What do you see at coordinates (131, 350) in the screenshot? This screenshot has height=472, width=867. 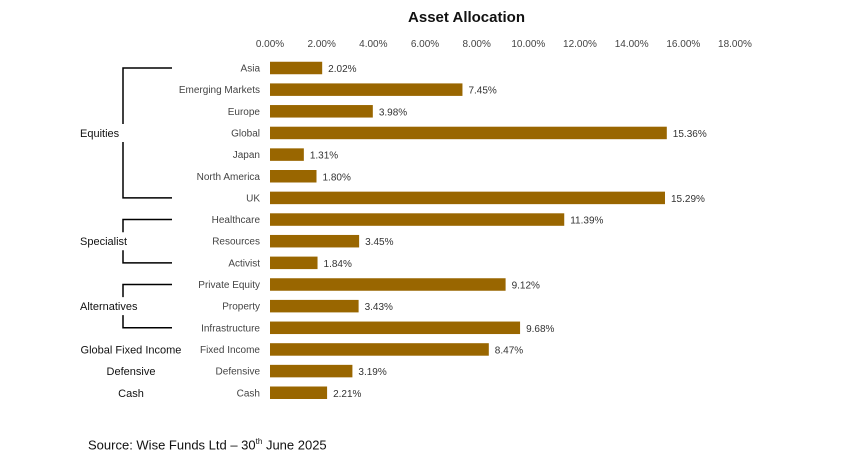 I see `group-label: Global Fixed Income` at bounding box center [131, 350].